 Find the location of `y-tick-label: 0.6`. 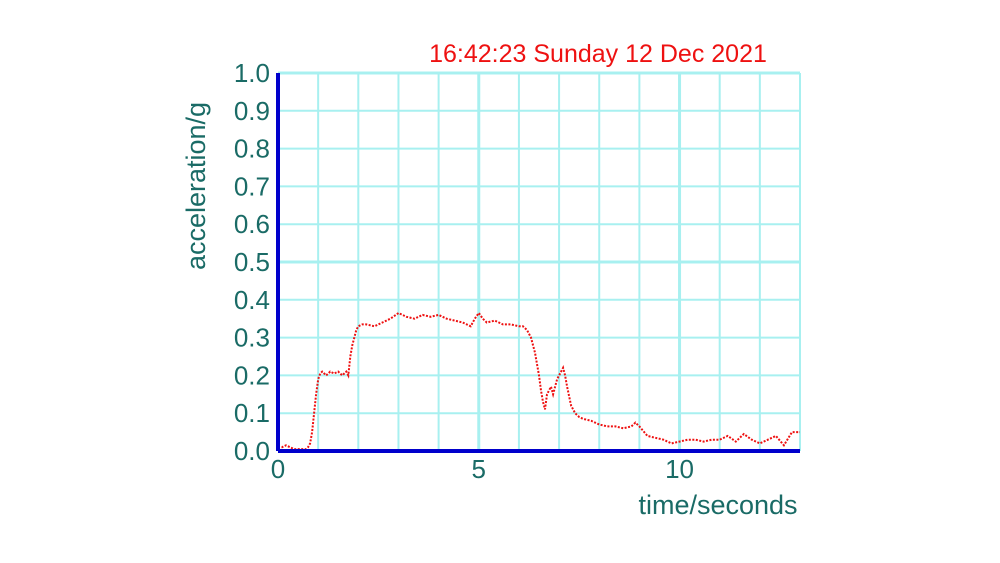

y-tick-label: 0.6 is located at coordinates (252, 224).